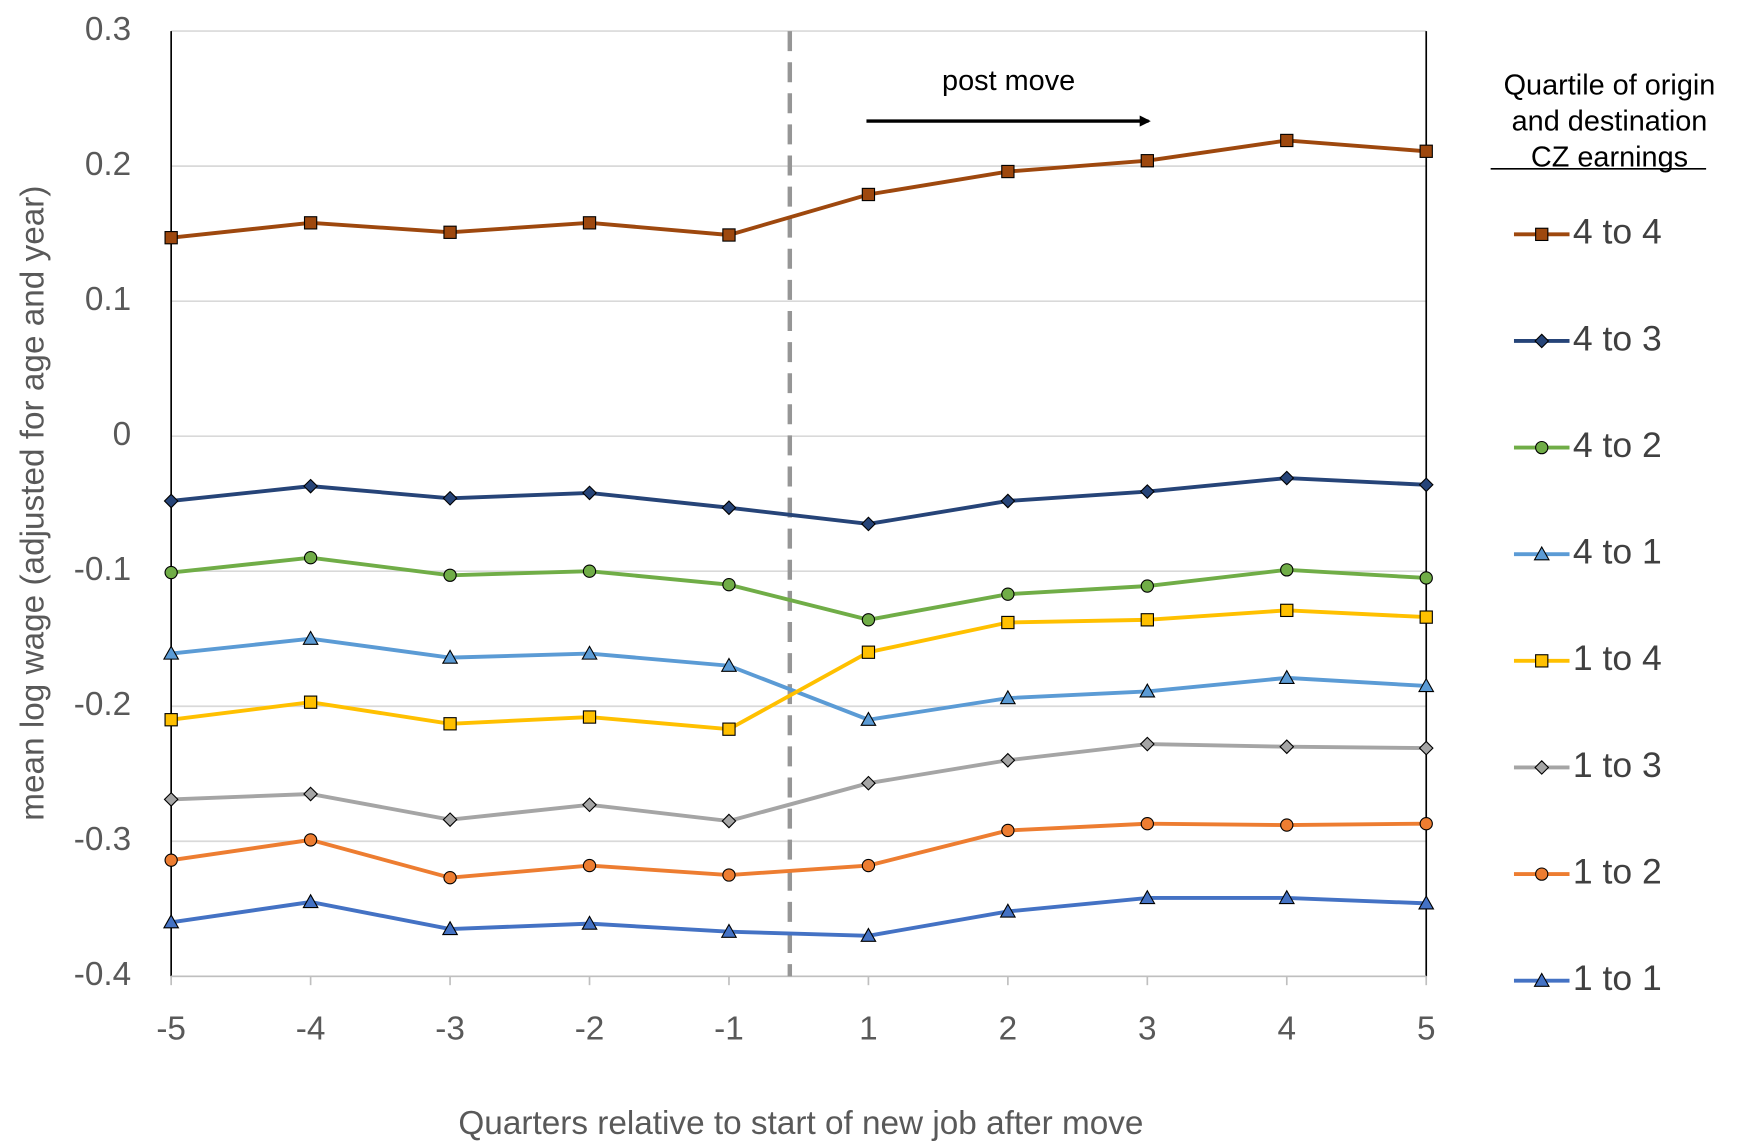  I want to click on y-tick-label: -0.2, so click(102, 704).